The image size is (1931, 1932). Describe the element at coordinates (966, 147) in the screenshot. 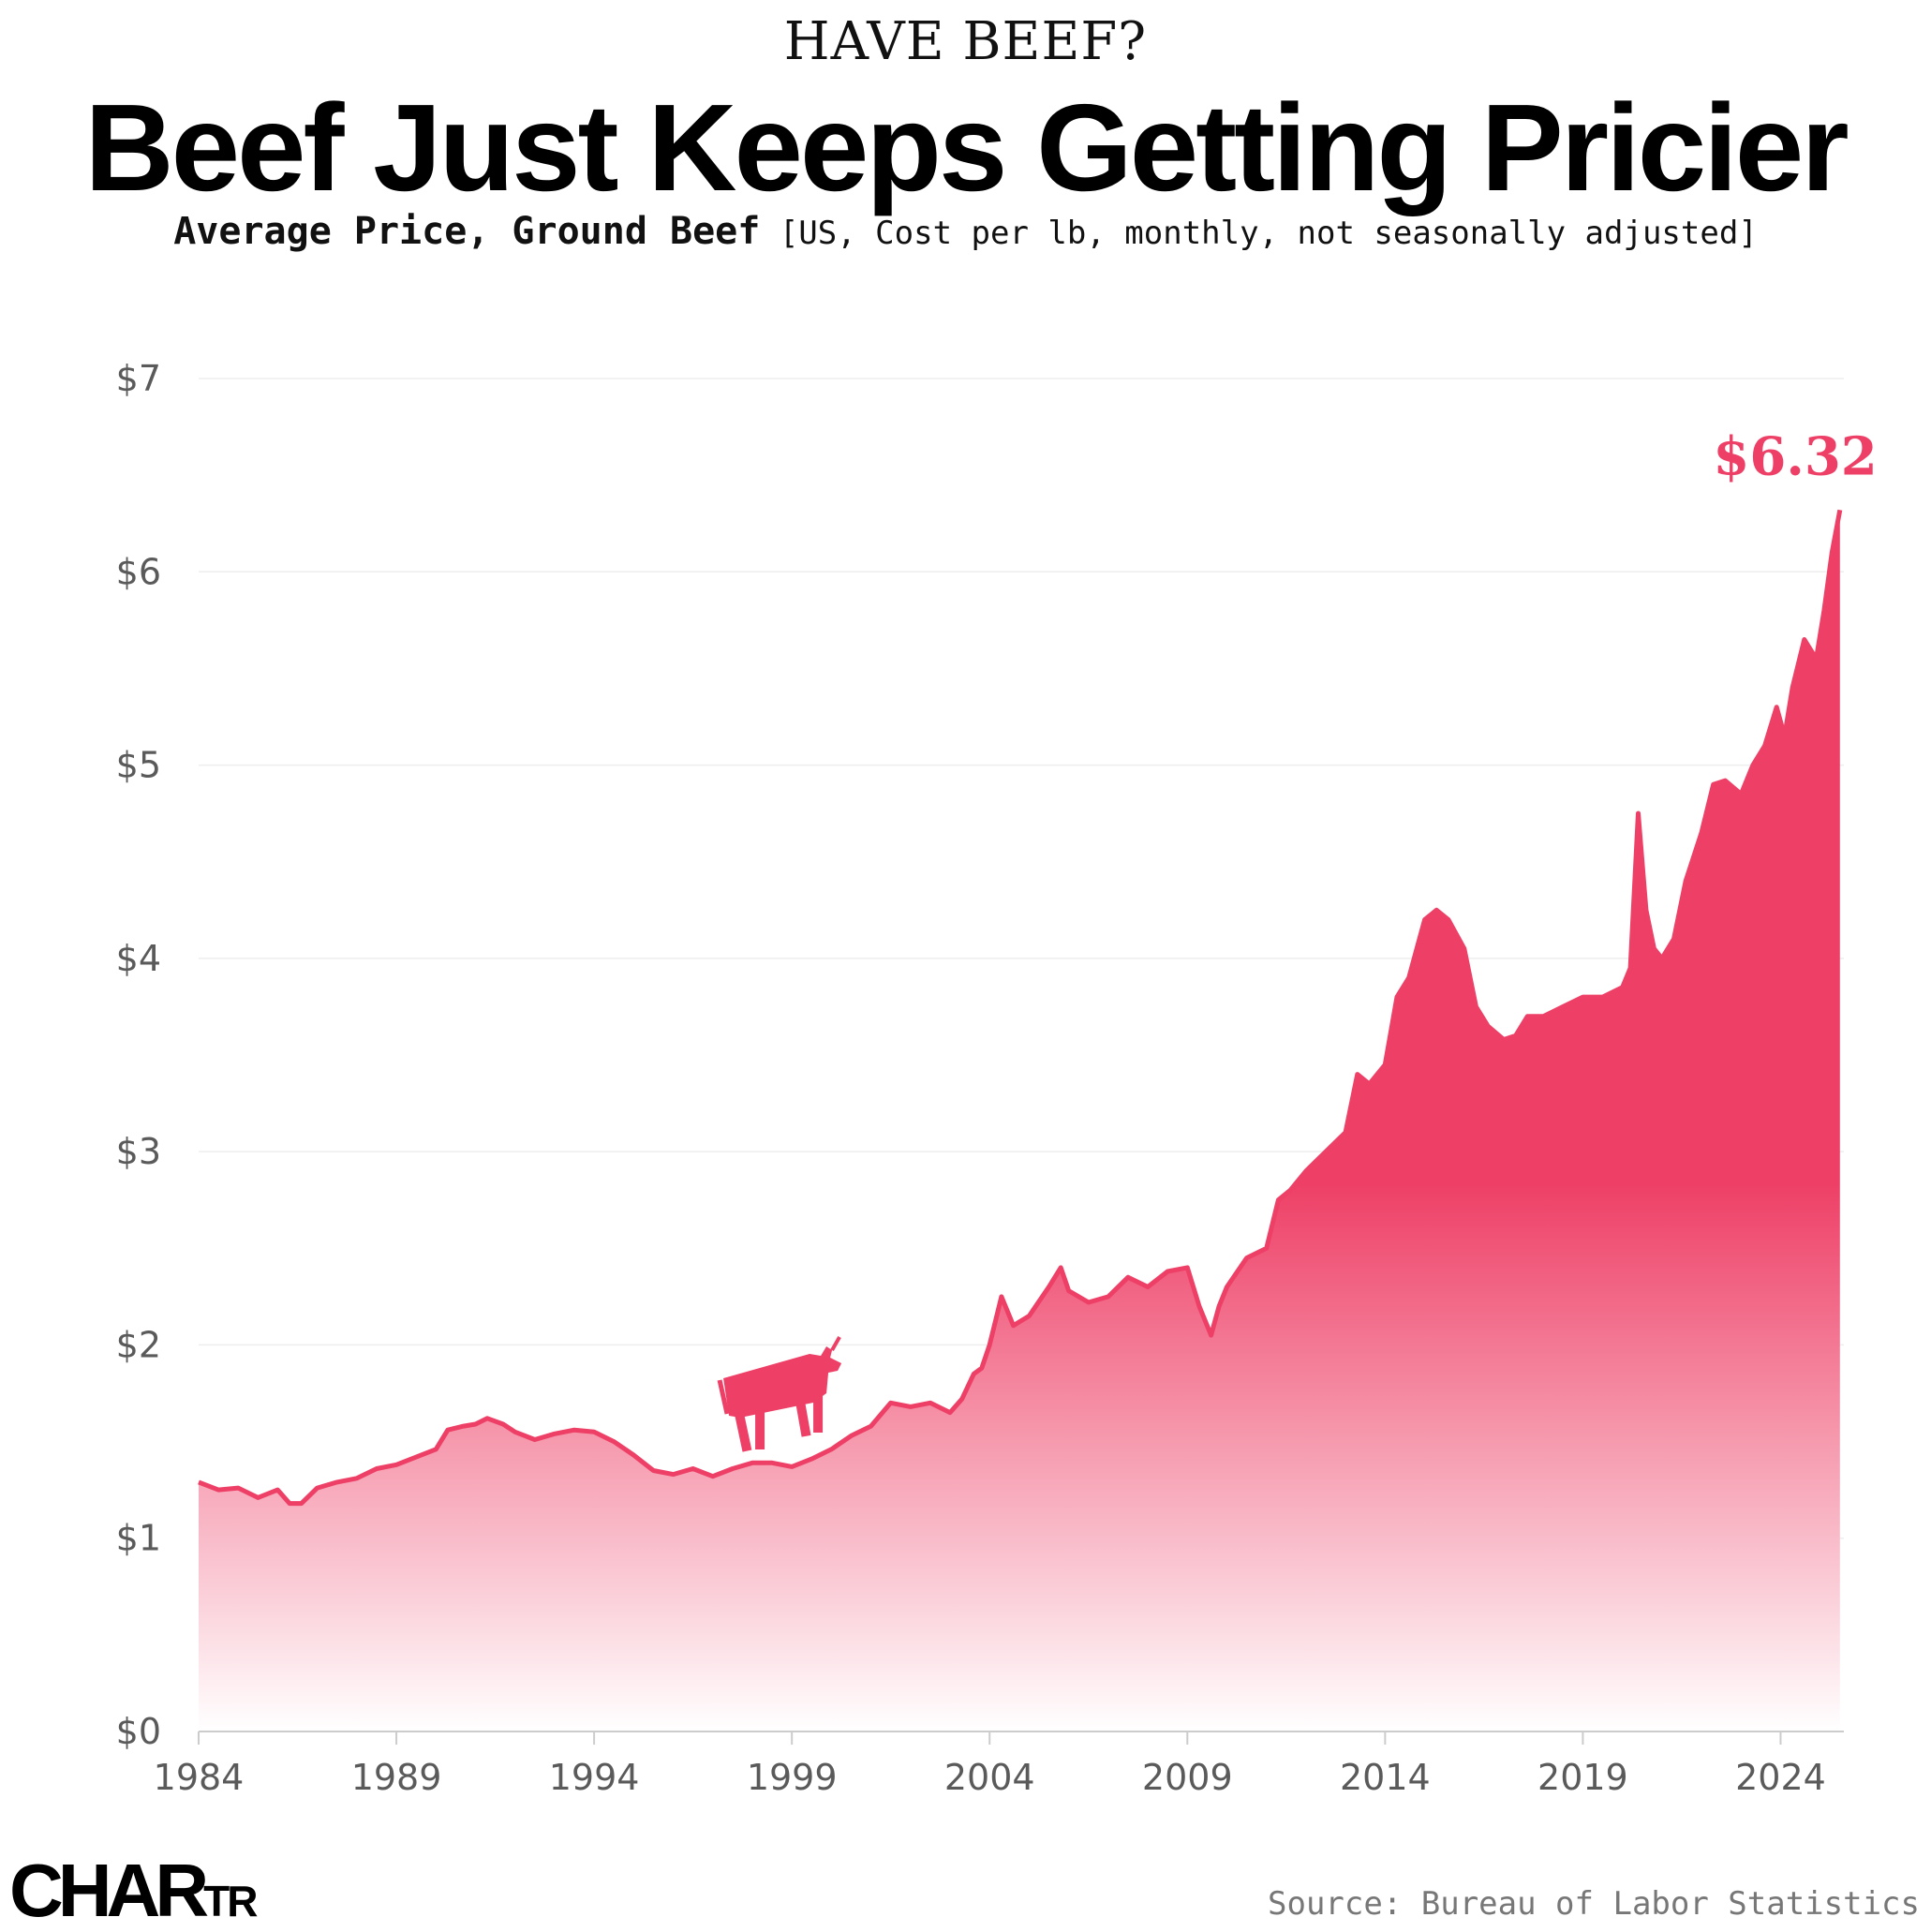

I see `chart-title: Beef Just Keeps Getting Pricier` at that location.